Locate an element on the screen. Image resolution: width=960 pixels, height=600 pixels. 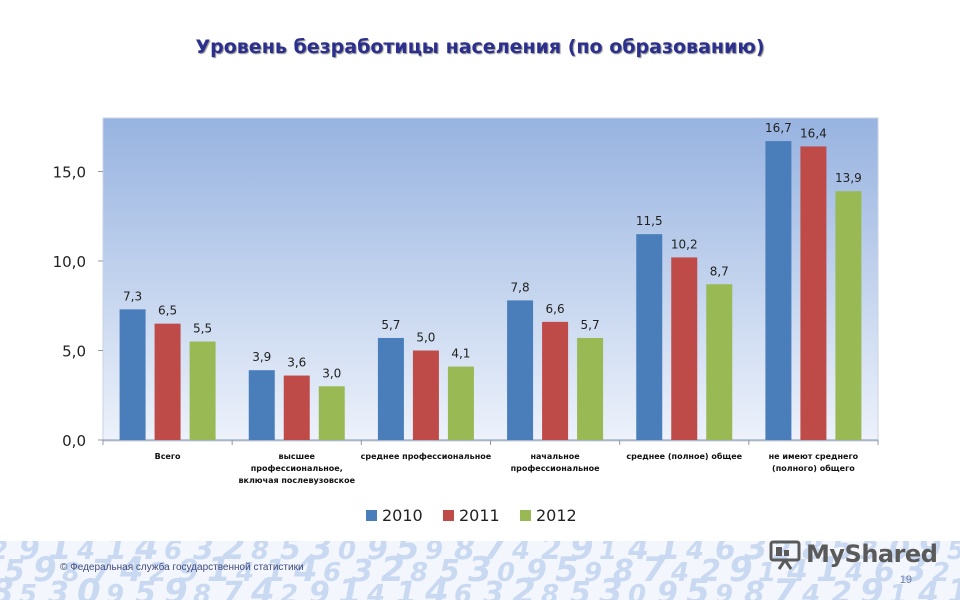
bar-value-label: 4,1 is located at coordinates (460, 354).